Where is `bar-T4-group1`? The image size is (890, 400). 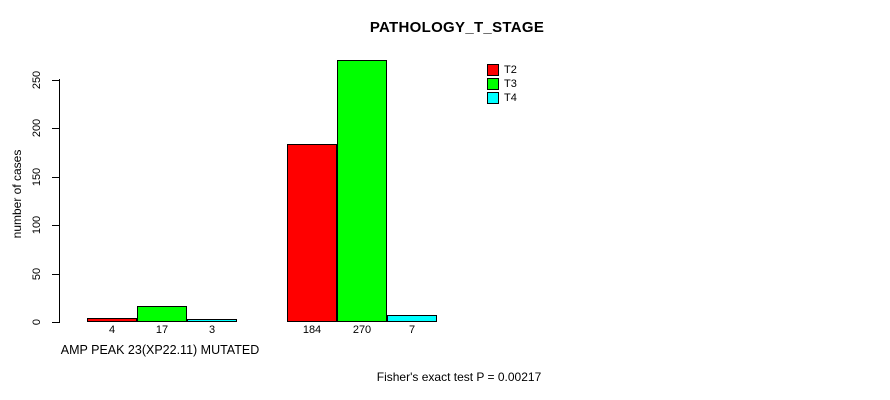 bar-T4-group1 is located at coordinates (212, 320).